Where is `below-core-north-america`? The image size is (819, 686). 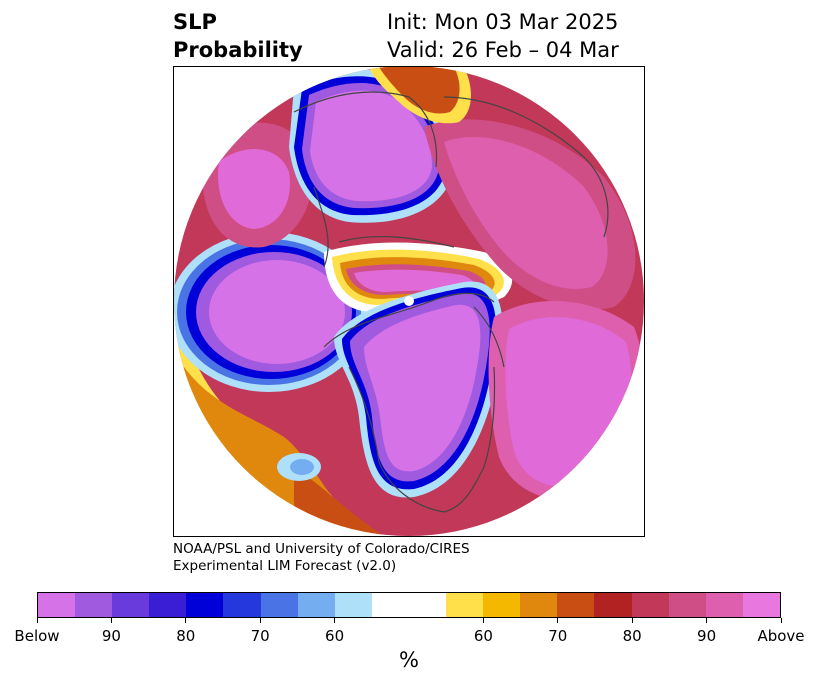
below-core-north-america is located at coordinates (422, 388).